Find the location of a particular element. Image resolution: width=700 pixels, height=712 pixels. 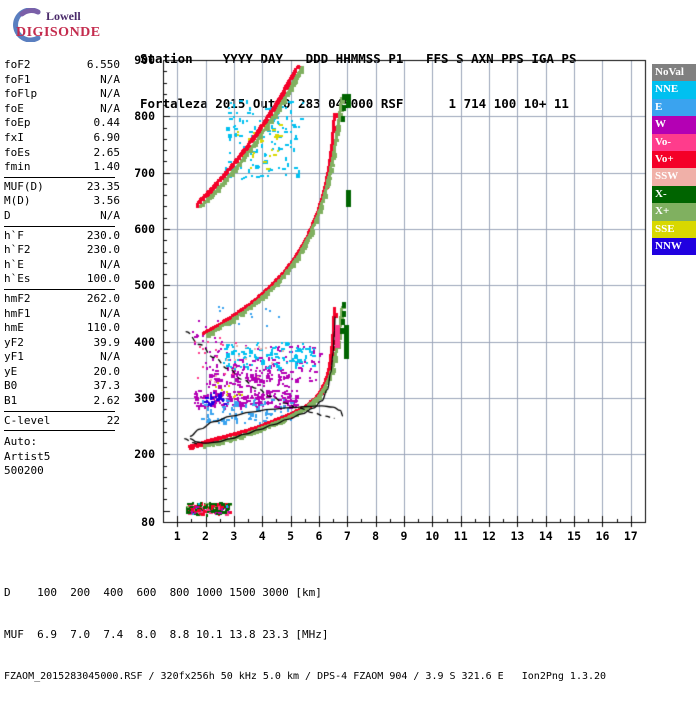

param-value: 100.0 is located at coordinates (103, 279).